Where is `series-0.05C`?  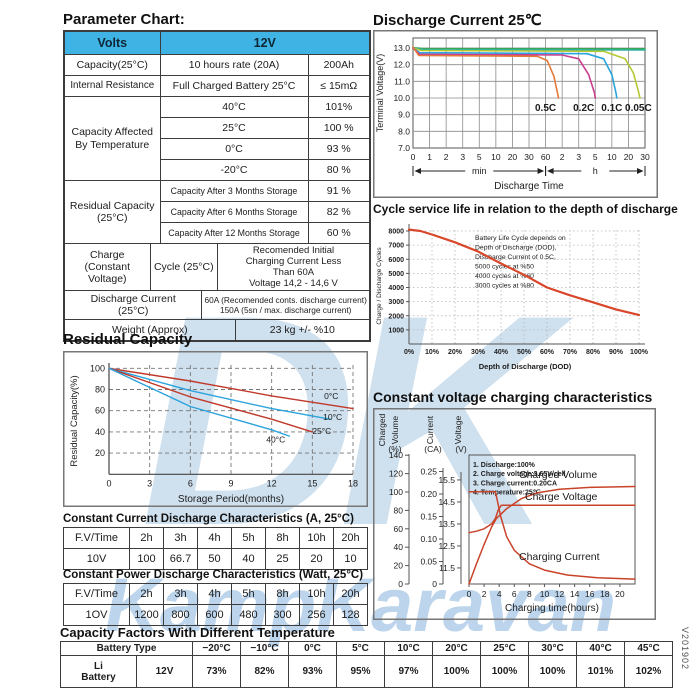
series-0.05C is located at coordinates (526, 73).